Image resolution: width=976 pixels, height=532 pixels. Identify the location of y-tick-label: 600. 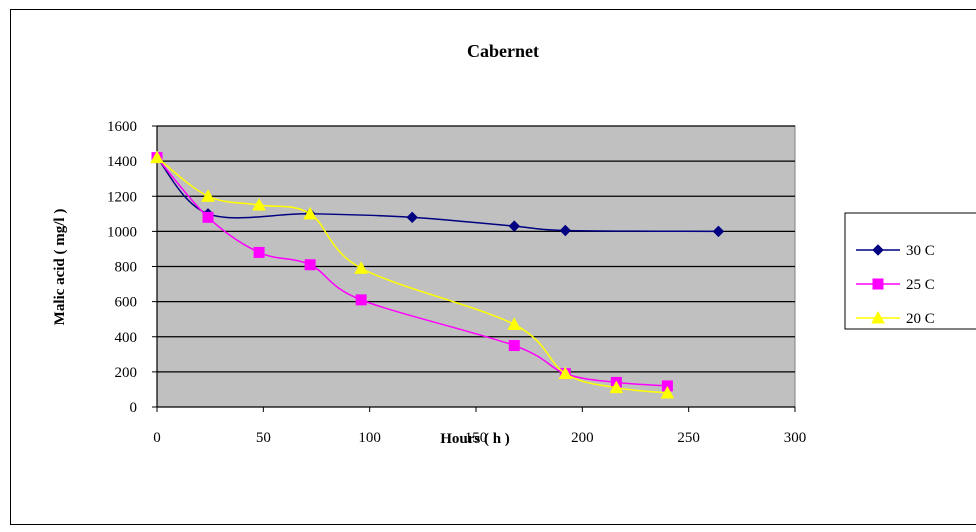
(126, 303).